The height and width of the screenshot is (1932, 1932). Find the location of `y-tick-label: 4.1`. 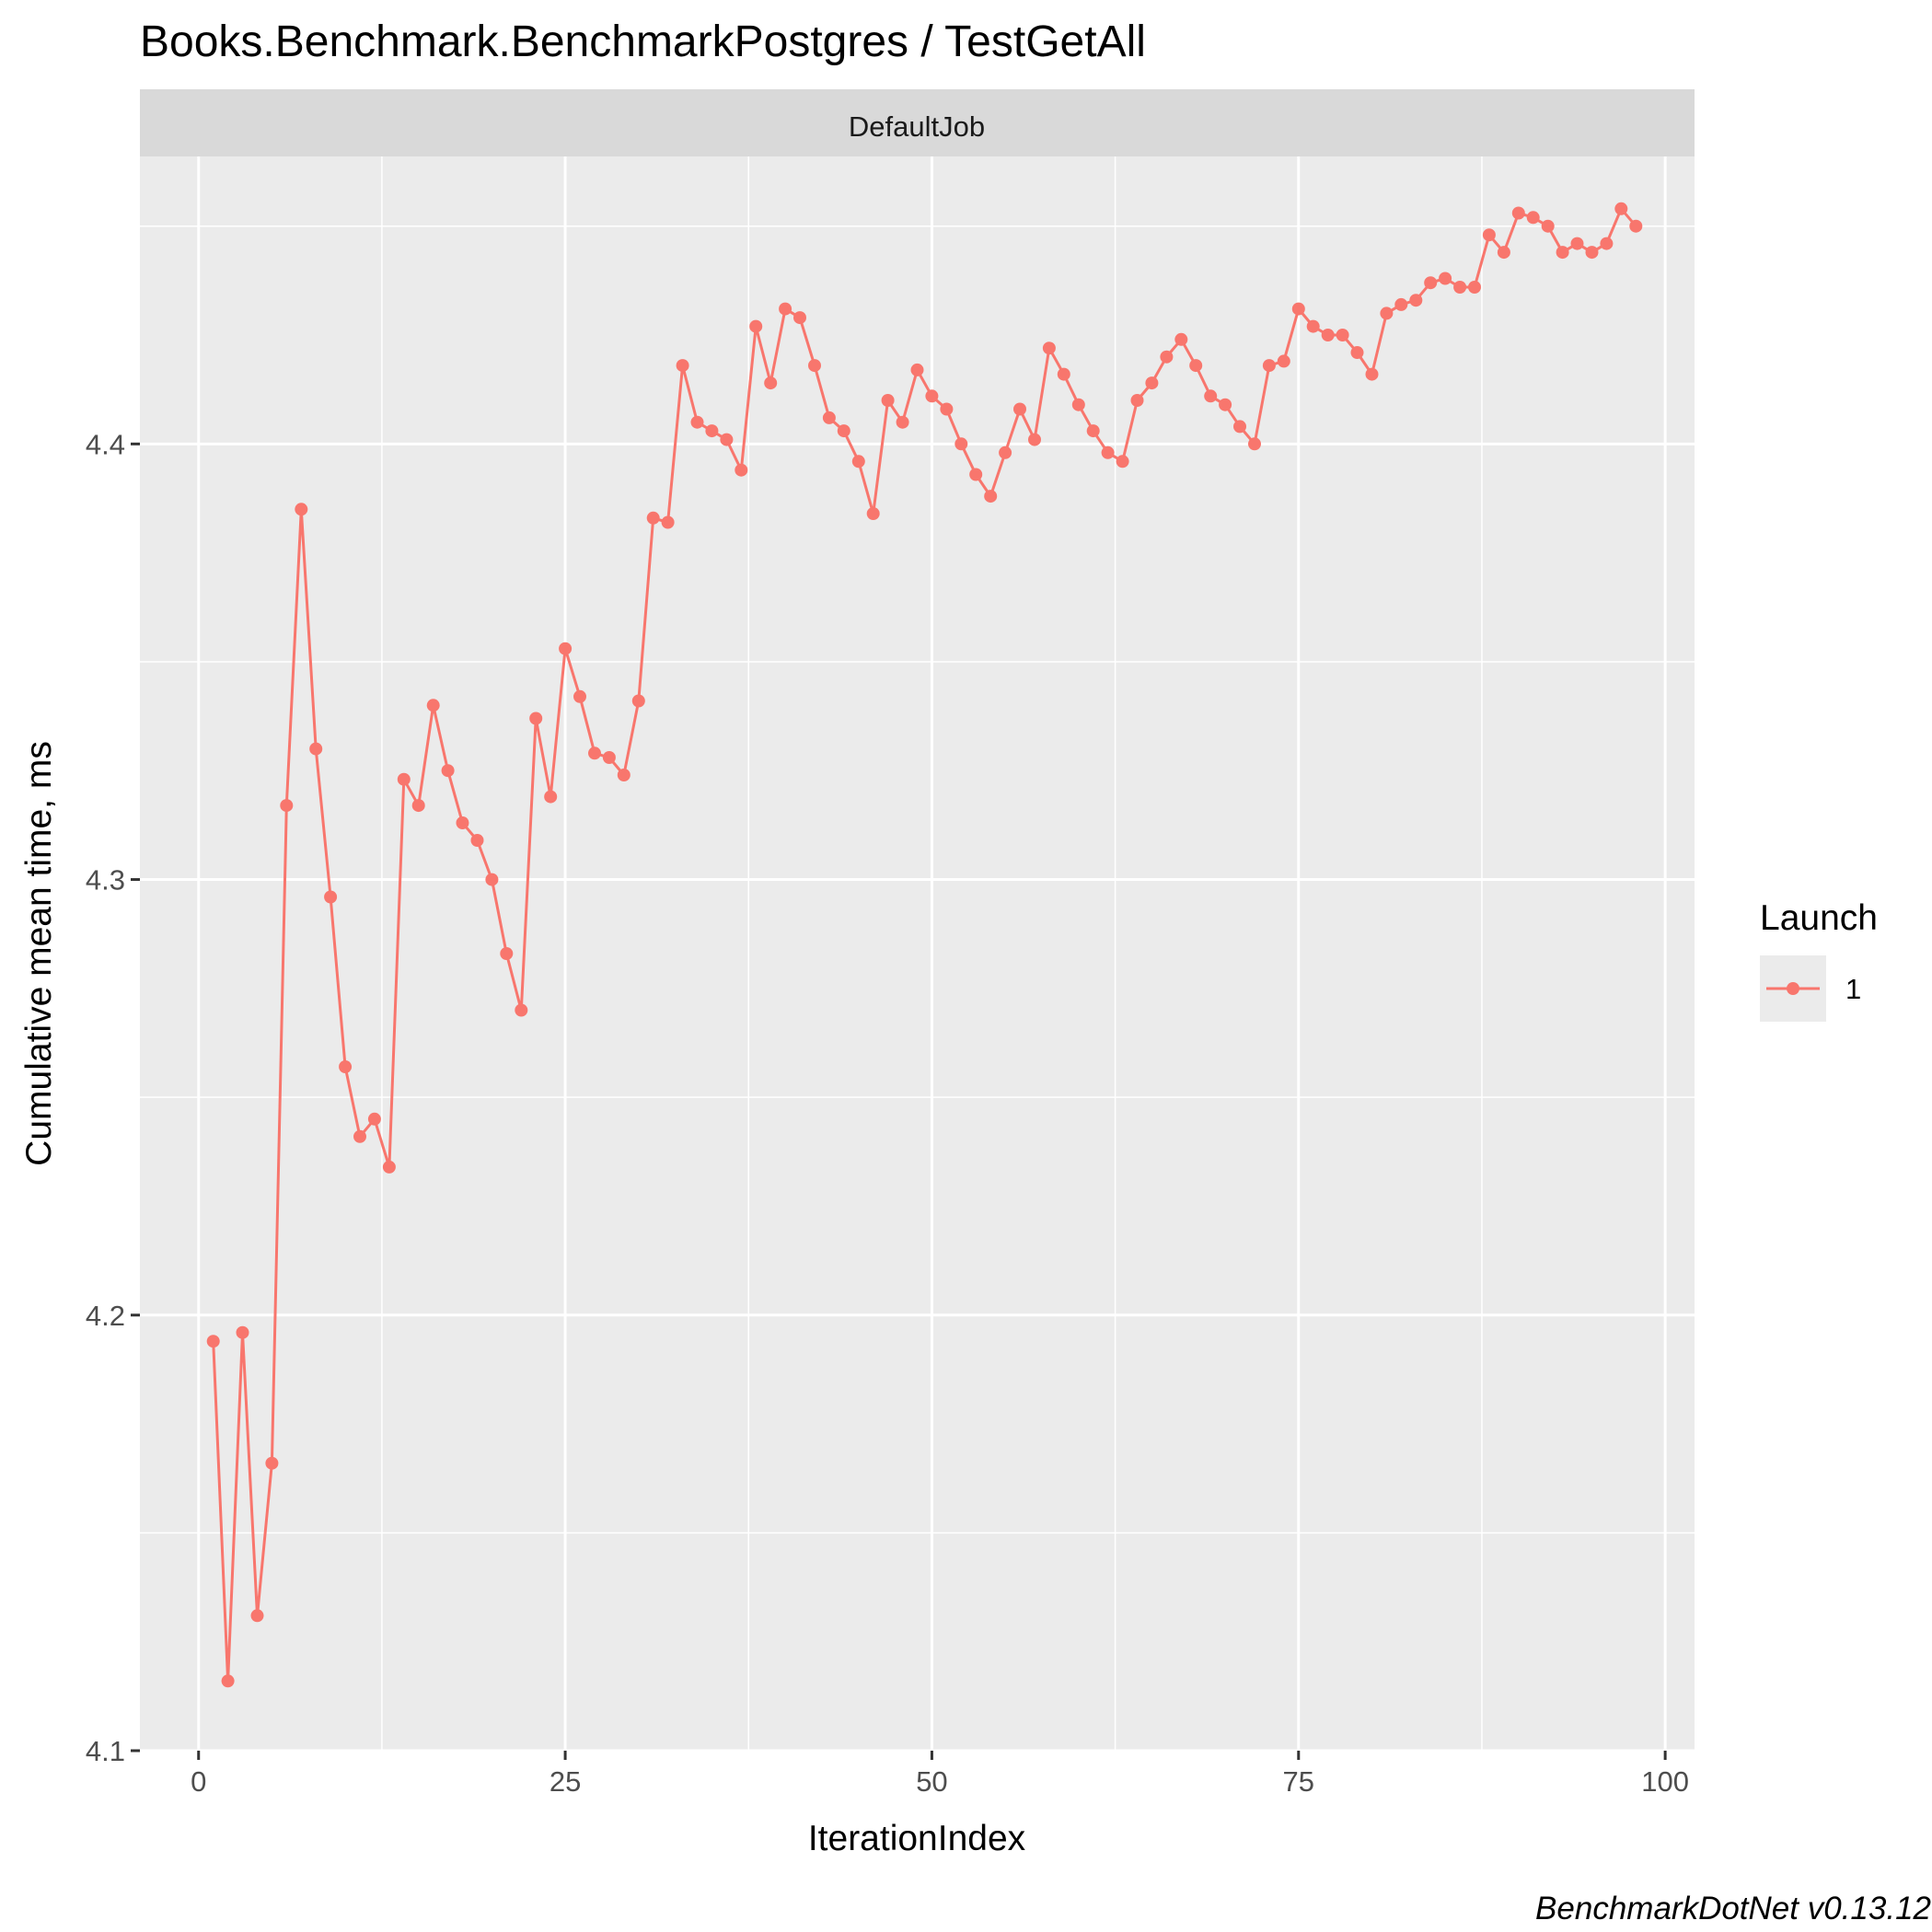

y-tick-label: 4.1 is located at coordinates (105, 1751).